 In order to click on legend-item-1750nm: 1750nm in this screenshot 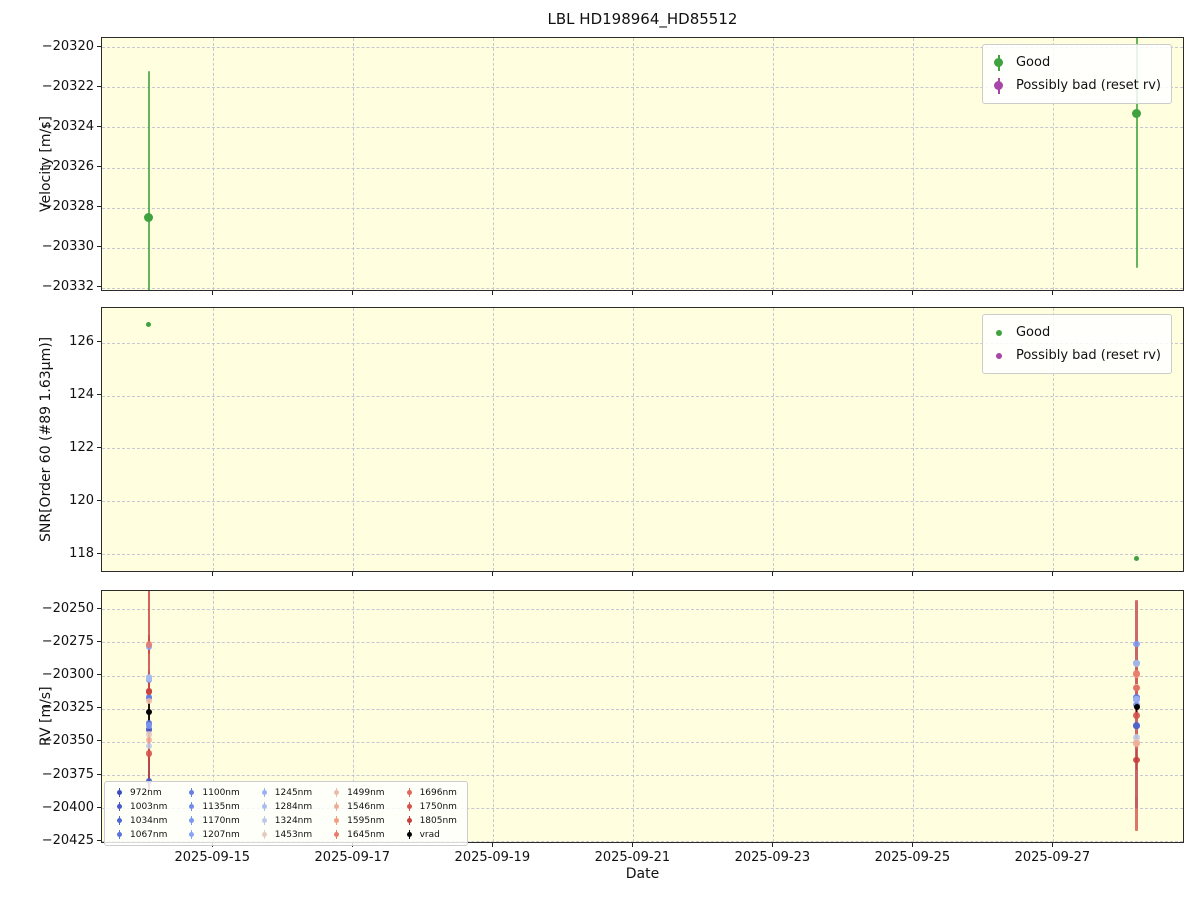, I will do `click(431, 806)`.